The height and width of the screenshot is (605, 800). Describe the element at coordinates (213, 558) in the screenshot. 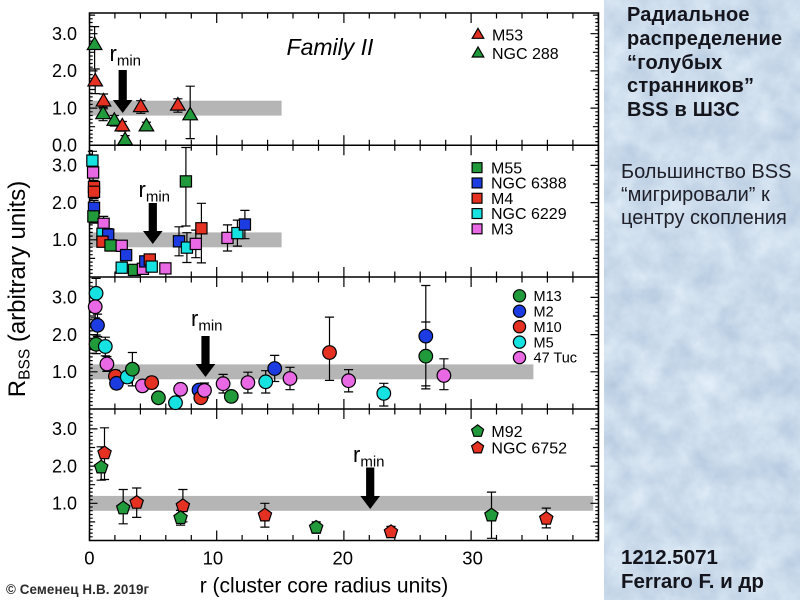

I see `svg-text: 10` at that location.